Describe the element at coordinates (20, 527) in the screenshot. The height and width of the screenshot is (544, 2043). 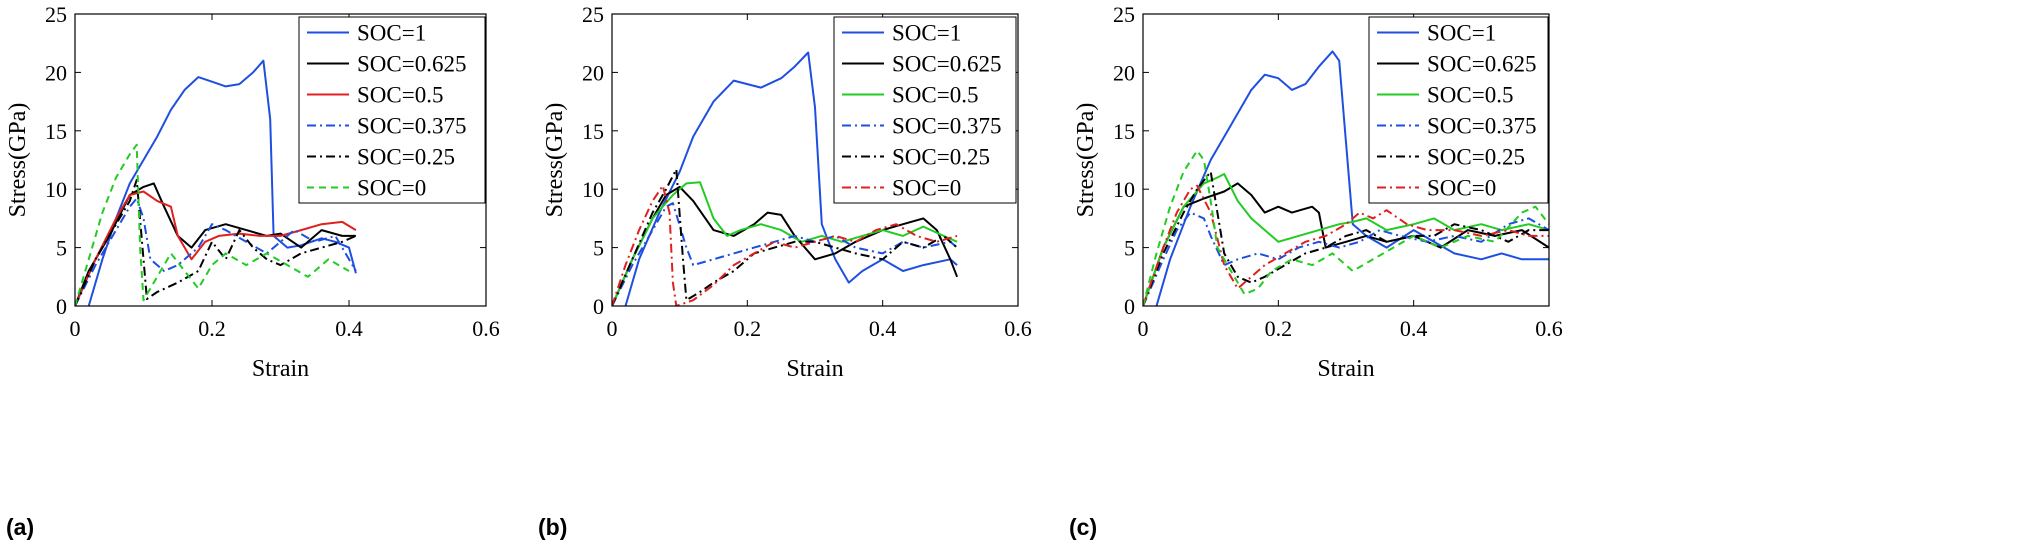
I see `panel-label: (a)` at that location.